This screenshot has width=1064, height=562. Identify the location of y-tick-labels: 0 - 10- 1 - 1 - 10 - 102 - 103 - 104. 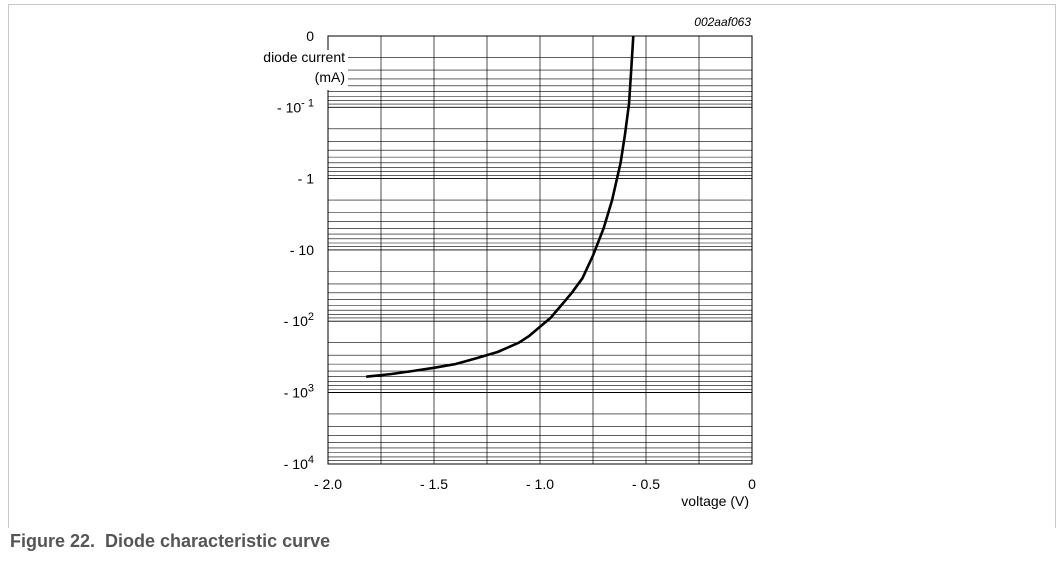
(295, 250).